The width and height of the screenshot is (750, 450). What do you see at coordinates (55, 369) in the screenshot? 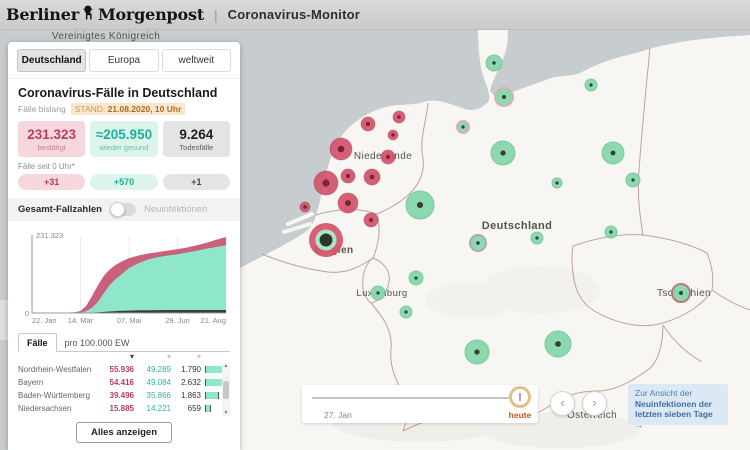
I see `state-name: Nordrhein-Westfalen` at bounding box center [55, 369].